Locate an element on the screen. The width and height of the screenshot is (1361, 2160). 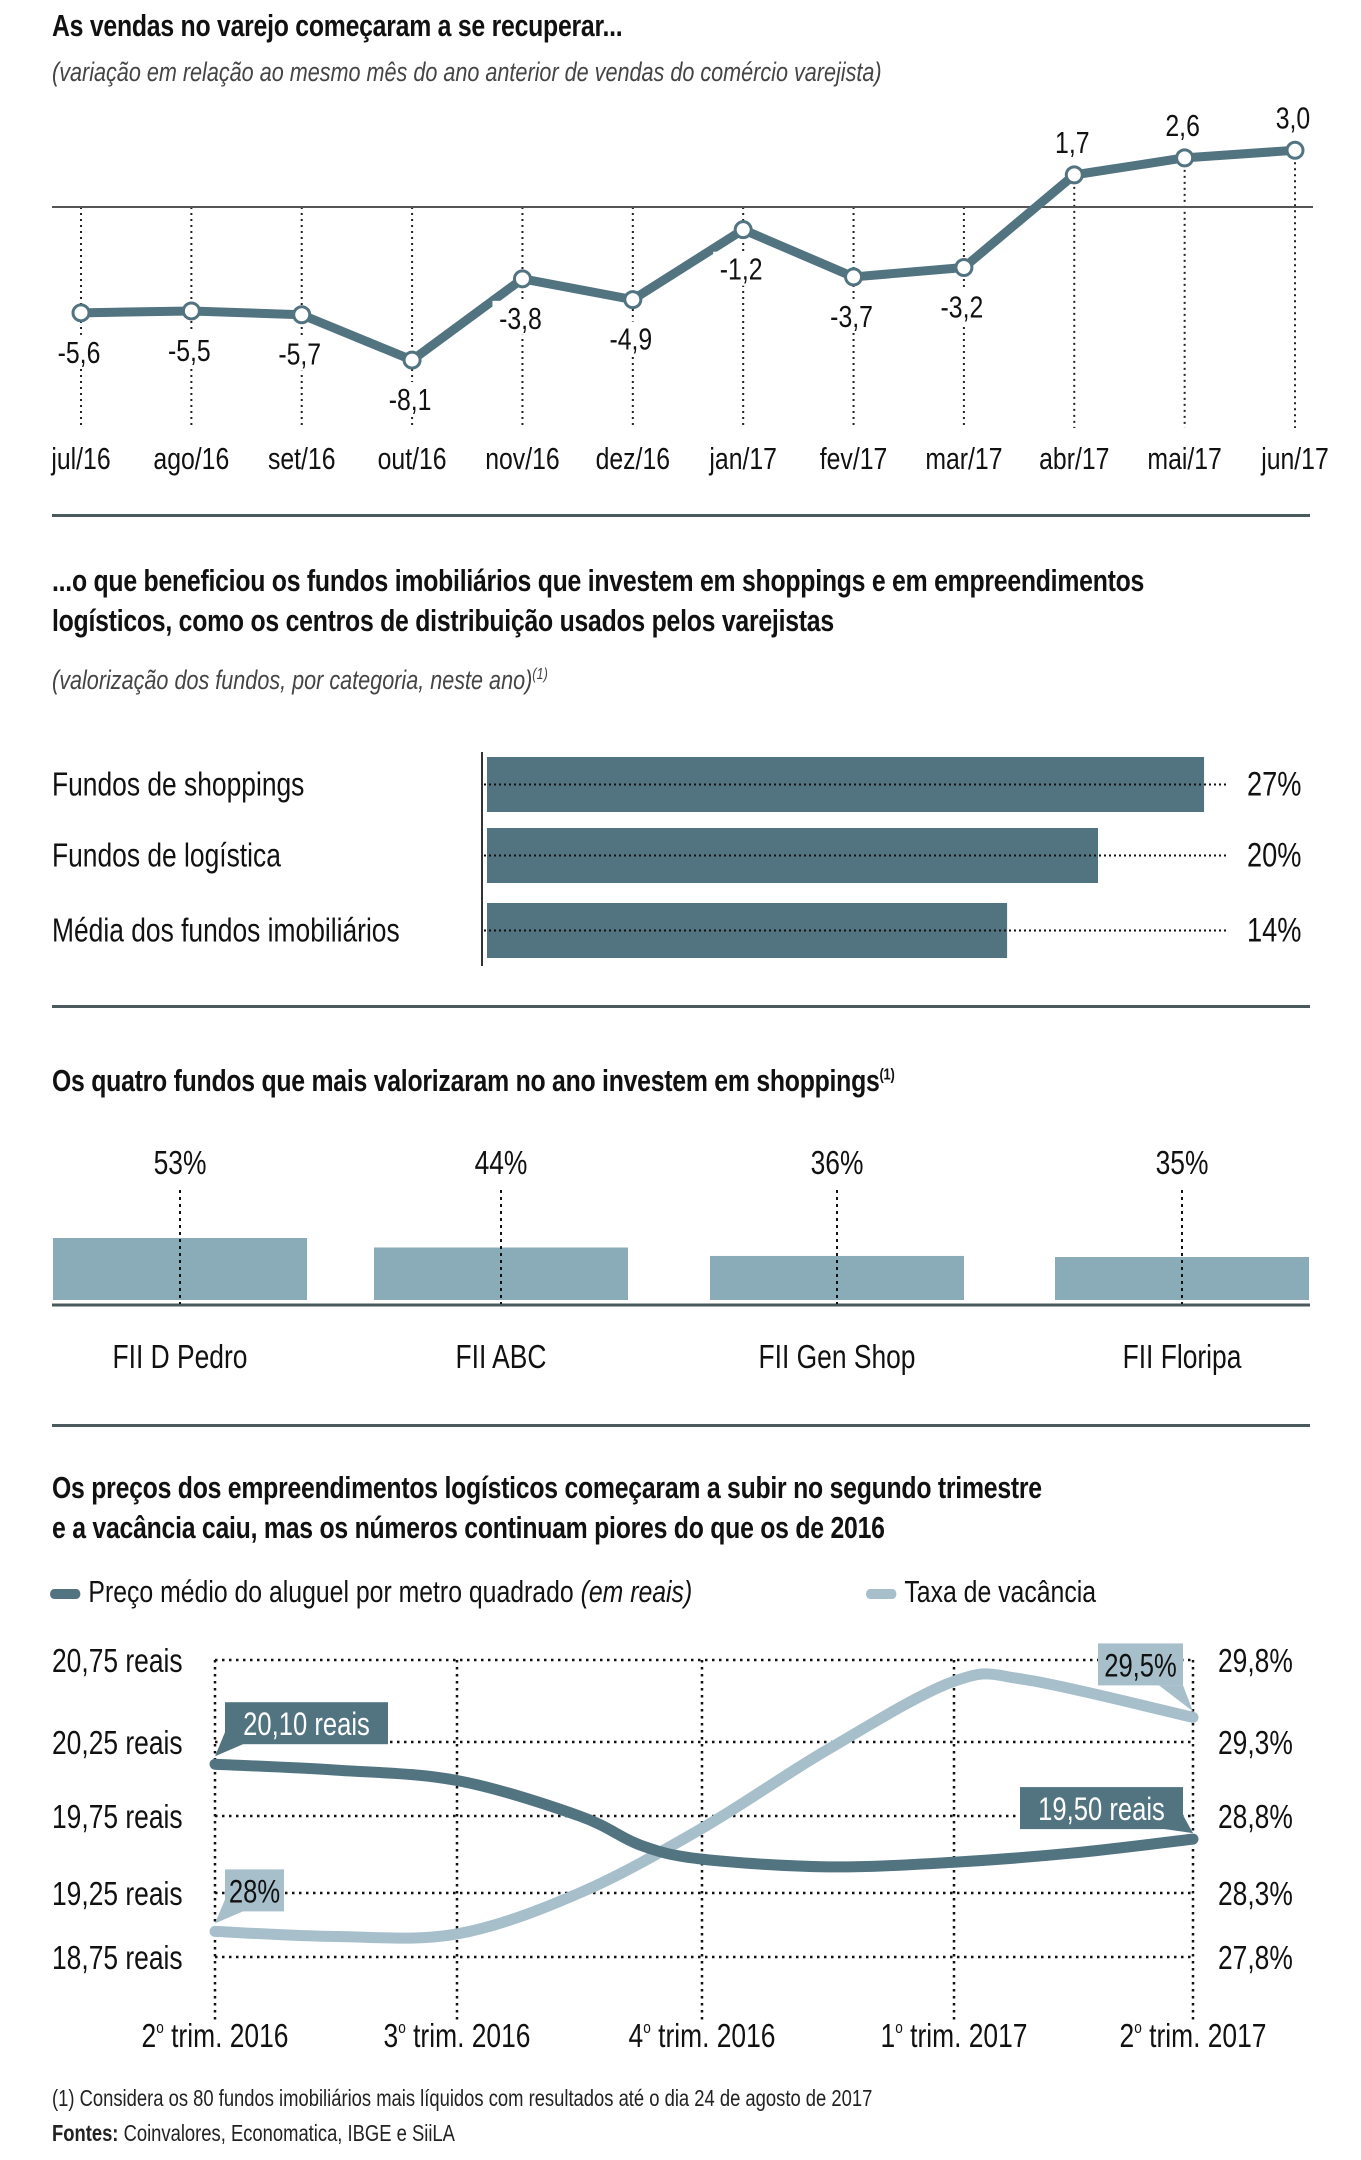
y-right-tick-label: 29,3% is located at coordinates (1255, 1743).